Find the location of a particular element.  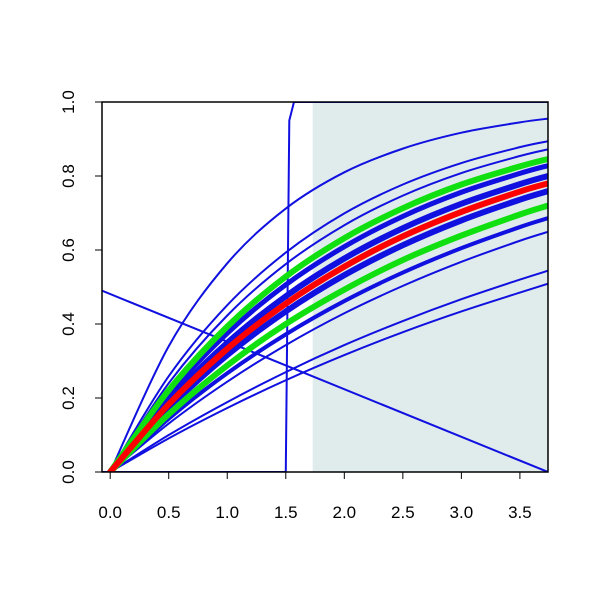

x-tick-label: 0.0 is located at coordinates (110, 512).